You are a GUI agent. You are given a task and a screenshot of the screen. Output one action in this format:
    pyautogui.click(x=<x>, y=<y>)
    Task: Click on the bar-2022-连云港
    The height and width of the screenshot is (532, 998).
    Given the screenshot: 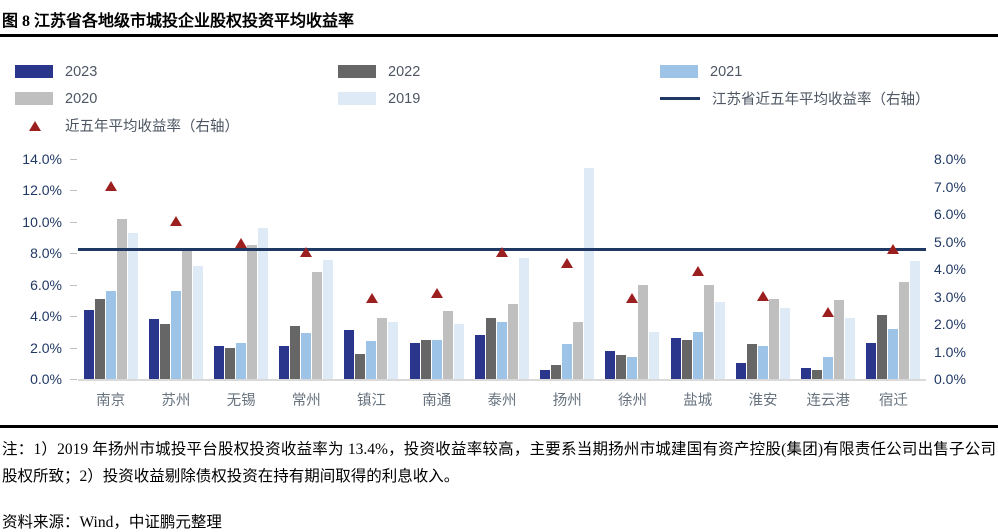 What is the action you would take?
    pyautogui.click(x=817, y=374)
    